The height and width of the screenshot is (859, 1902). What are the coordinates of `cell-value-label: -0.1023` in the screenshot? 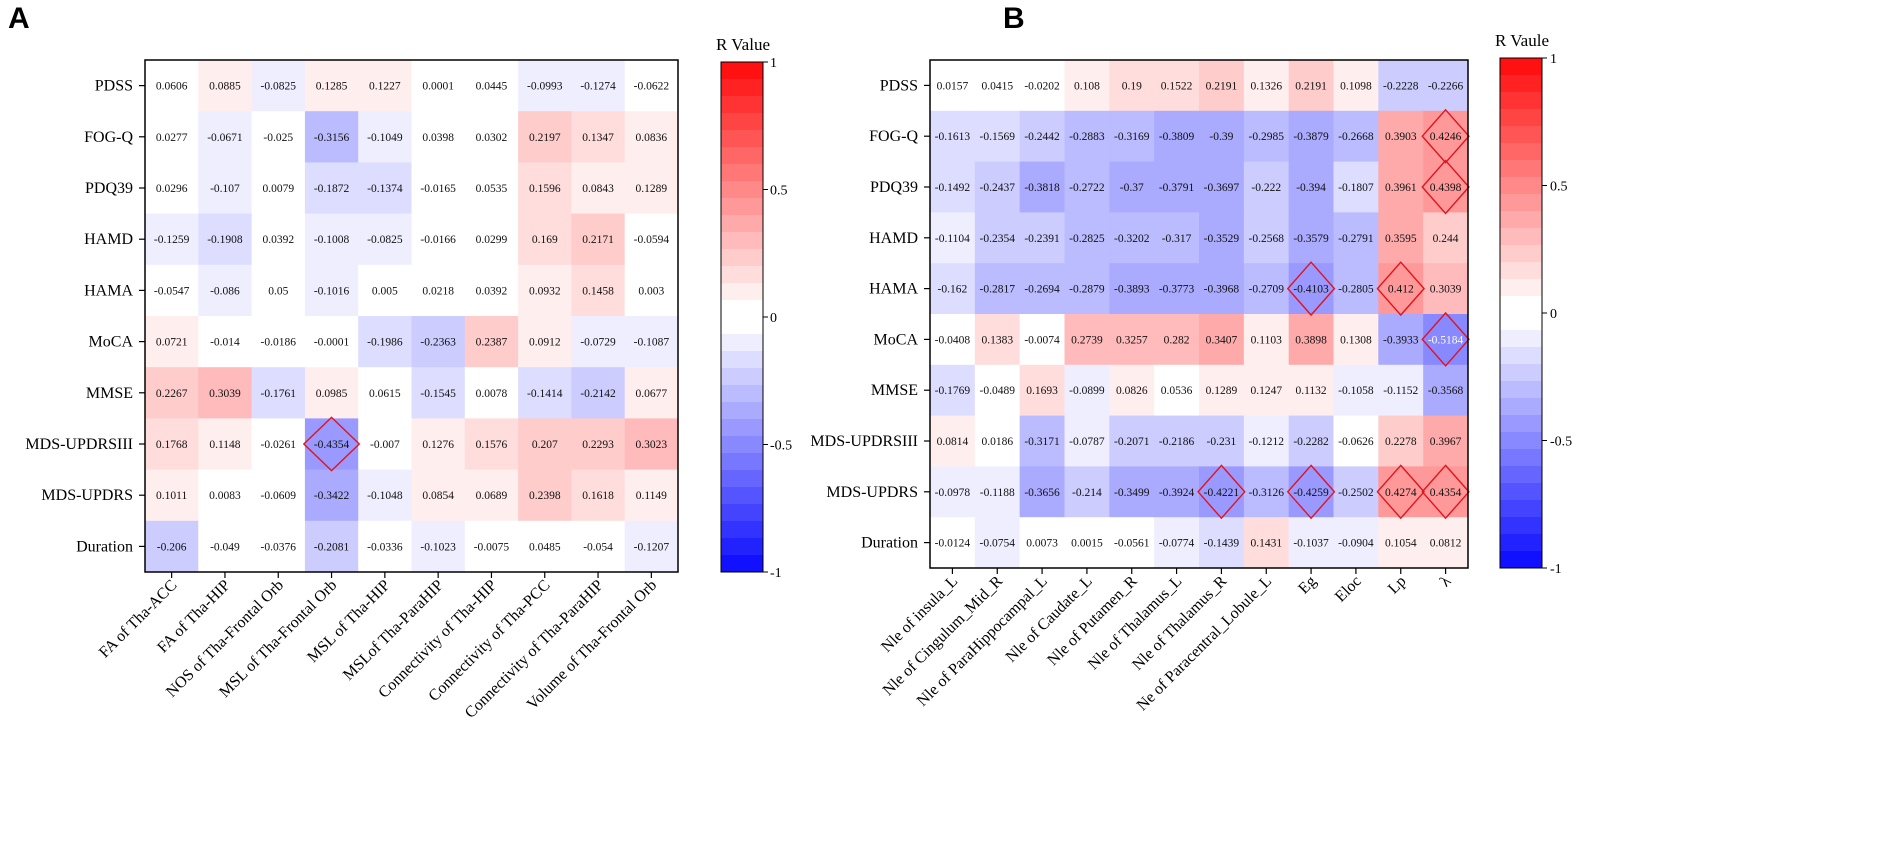 It's located at (438, 547).